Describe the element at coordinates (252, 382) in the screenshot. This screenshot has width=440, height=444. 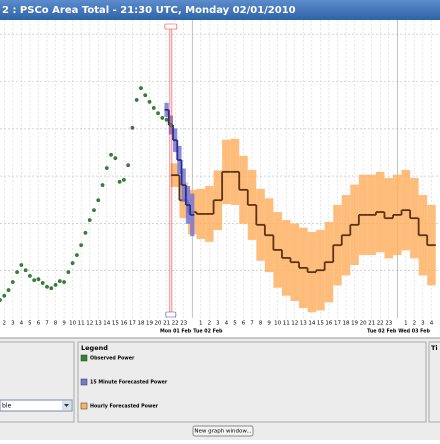
I see `legend-panel` at that location.